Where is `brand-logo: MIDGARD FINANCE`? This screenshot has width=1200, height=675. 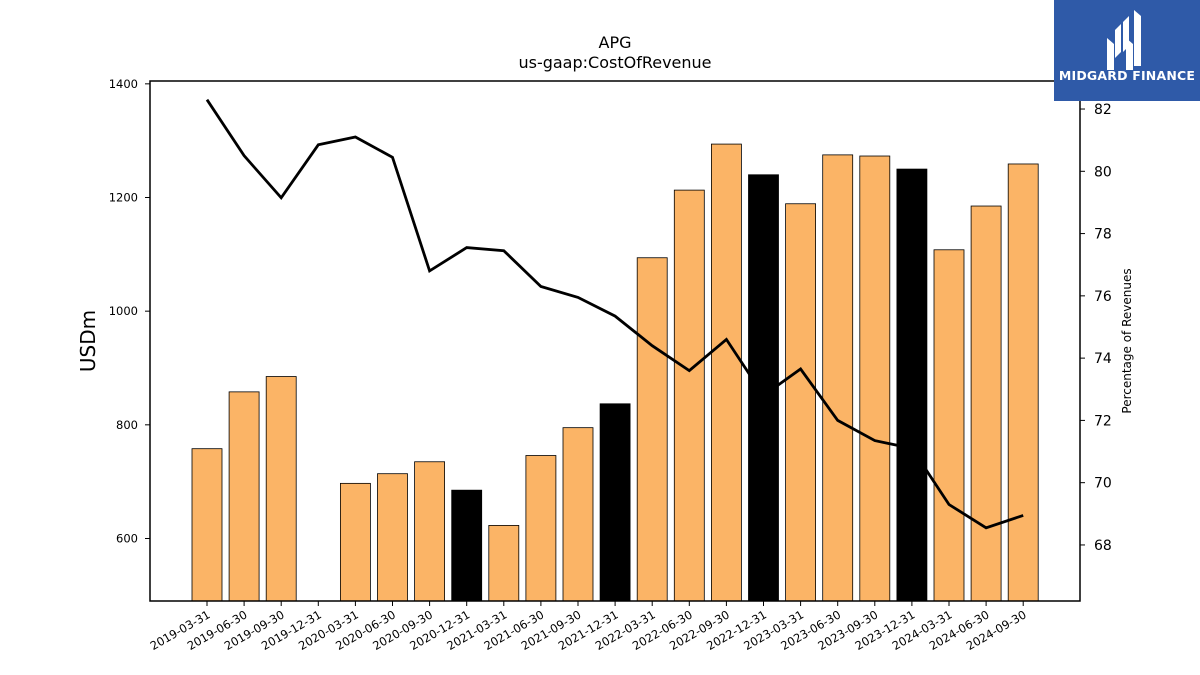
brand-logo: MIDGARD FINANCE is located at coordinates (1127, 50).